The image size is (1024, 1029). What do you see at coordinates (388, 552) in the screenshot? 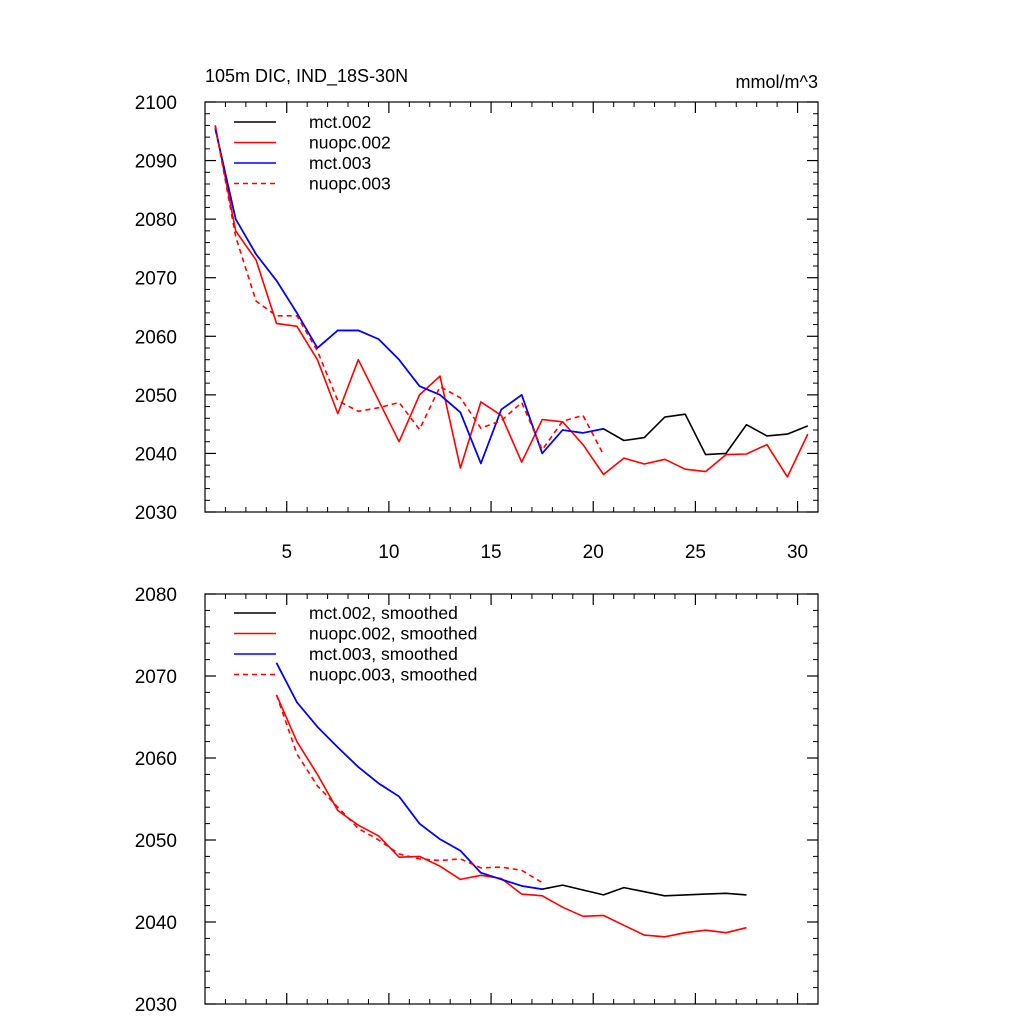
I see `x-tick-label: 10` at bounding box center [388, 552].